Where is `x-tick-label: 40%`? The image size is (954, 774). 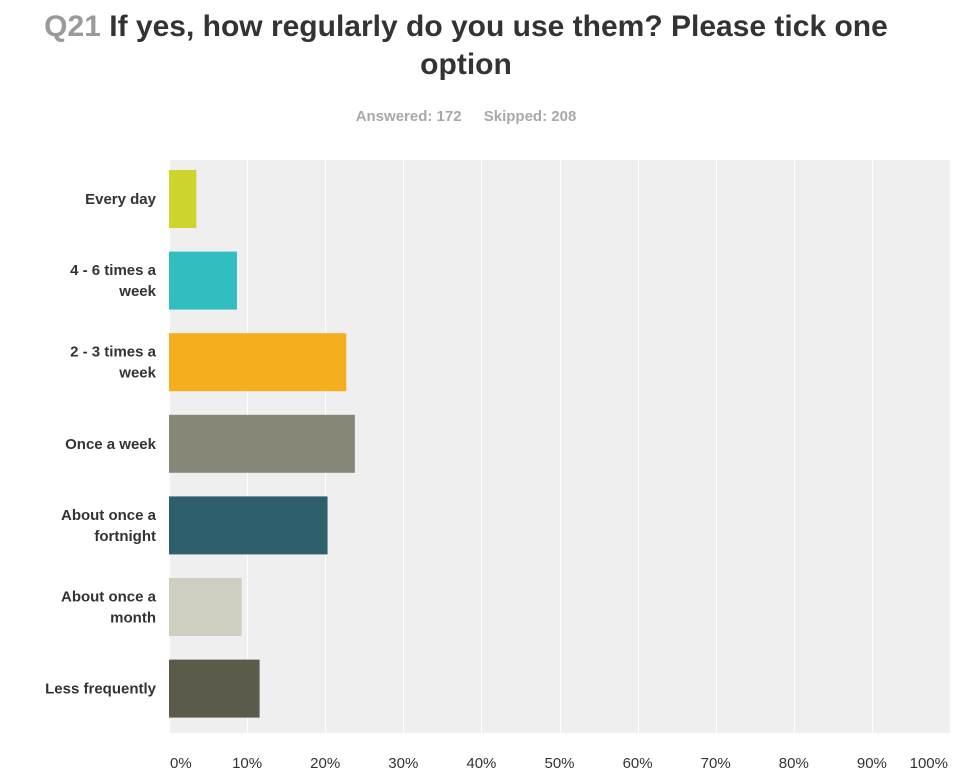 x-tick-label: 40% is located at coordinates (481, 763).